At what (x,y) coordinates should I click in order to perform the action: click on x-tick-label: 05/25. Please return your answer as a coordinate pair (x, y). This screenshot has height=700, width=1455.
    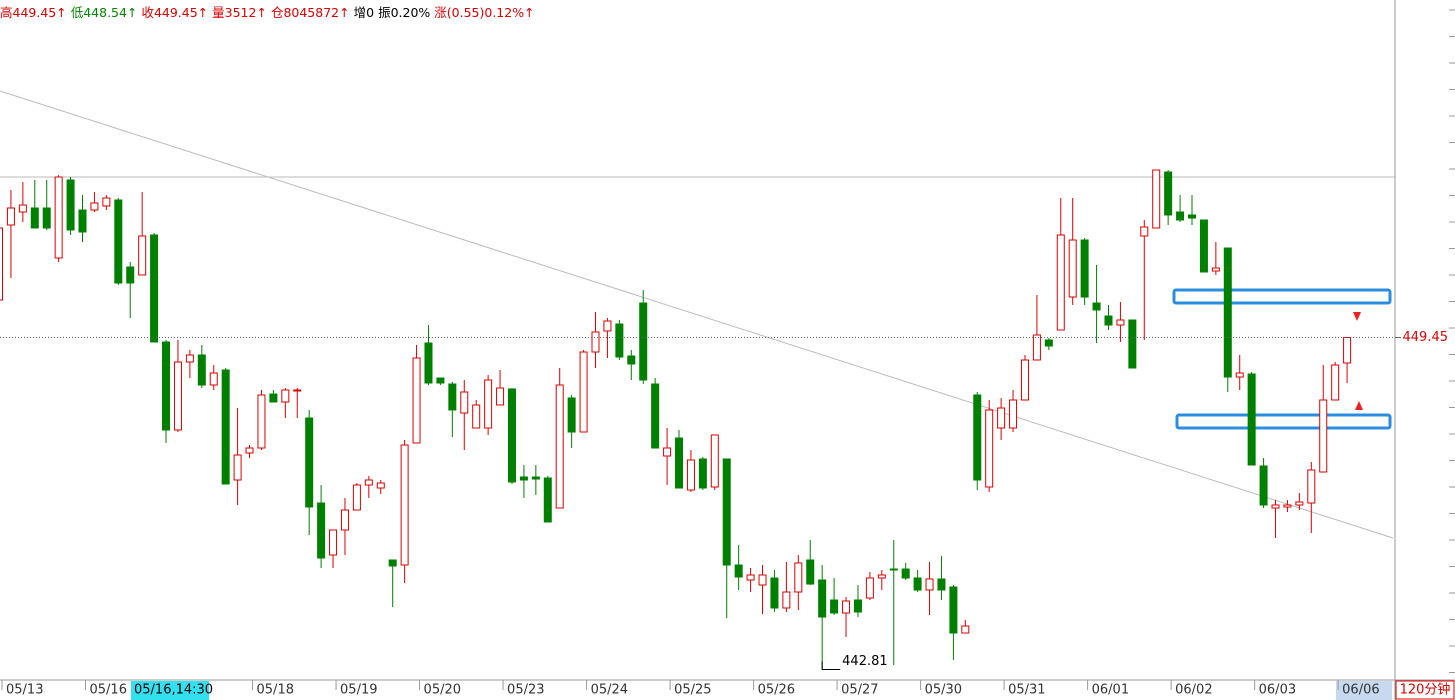
    Looking at the image, I should click on (692, 690).